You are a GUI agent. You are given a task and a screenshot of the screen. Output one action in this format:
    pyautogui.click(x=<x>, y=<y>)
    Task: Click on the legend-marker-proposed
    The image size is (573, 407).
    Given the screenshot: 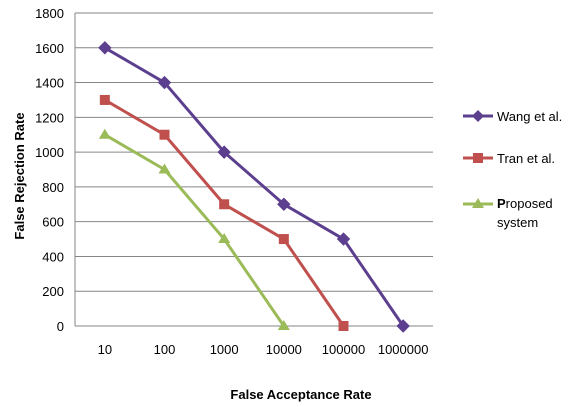 What is the action you would take?
    pyautogui.click(x=478, y=203)
    